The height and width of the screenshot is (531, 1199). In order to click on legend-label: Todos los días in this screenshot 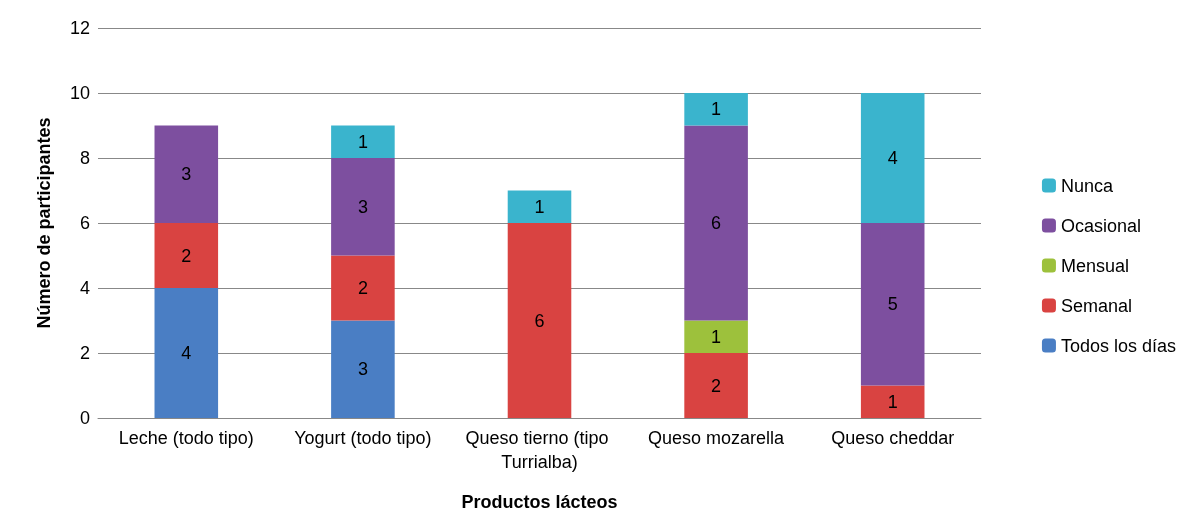, I will do `click(1118, 345)`.